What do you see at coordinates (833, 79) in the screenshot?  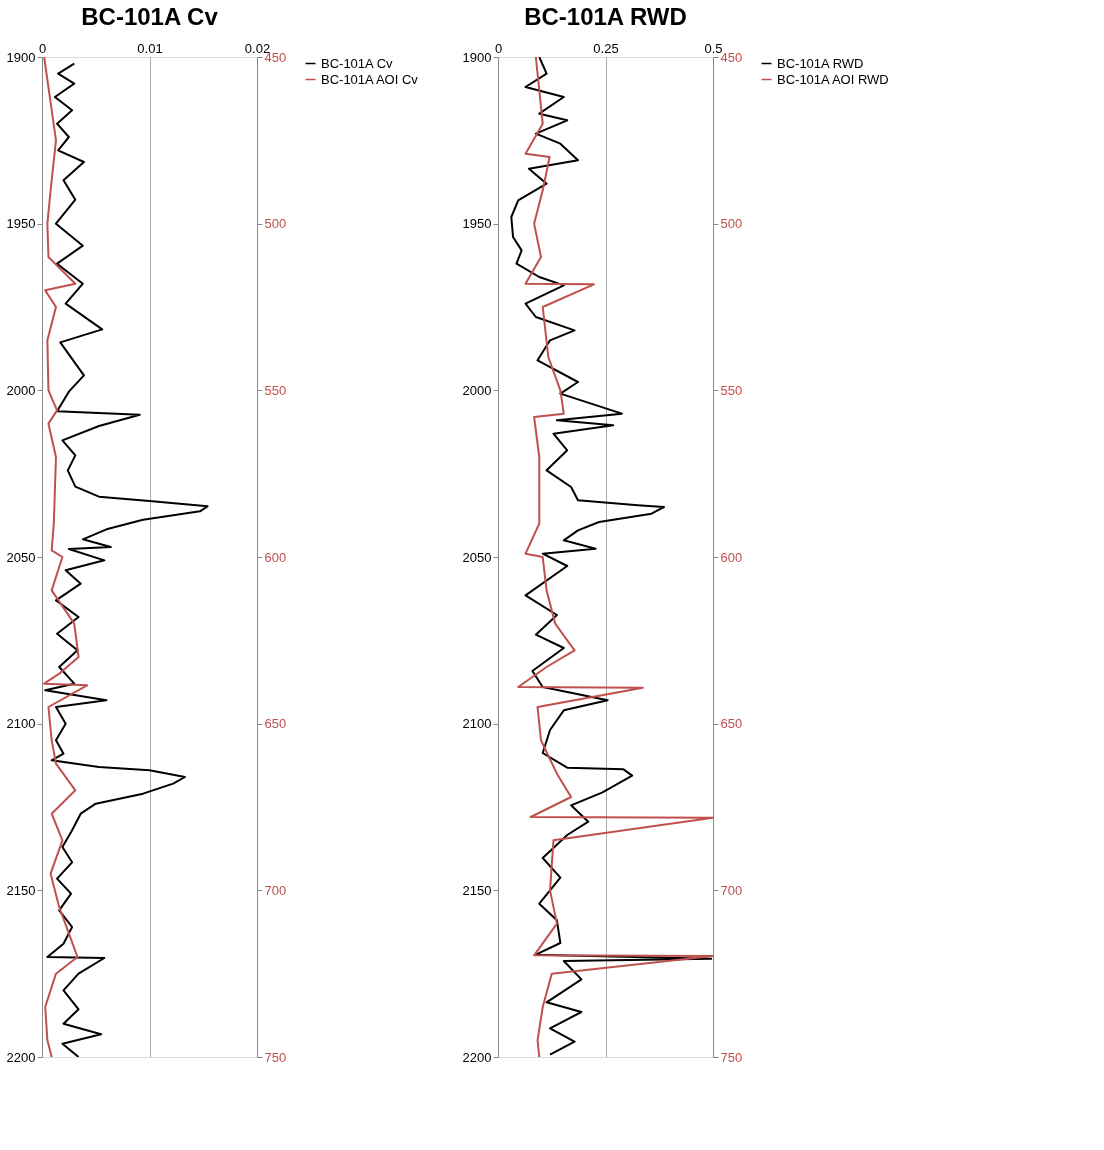 I see `legend-label: BC-101A AOI RWD` at bounding box center [833, 79].